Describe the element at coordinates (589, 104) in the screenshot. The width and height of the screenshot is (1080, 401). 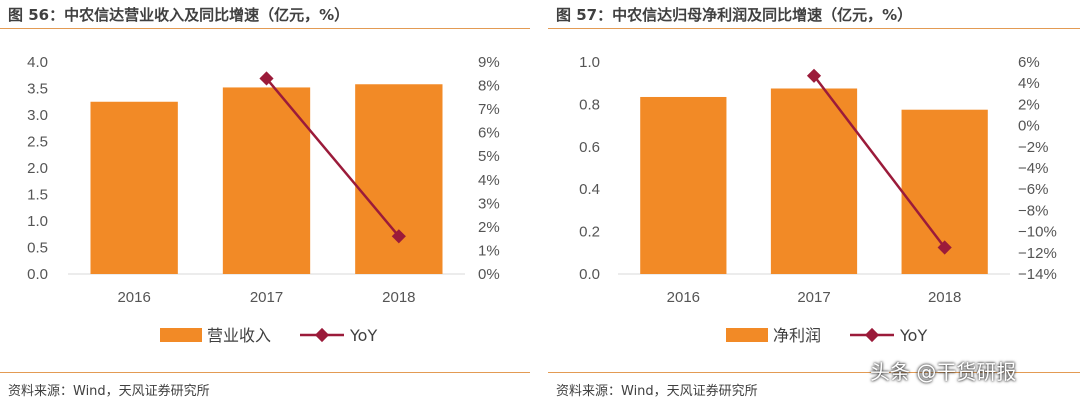
I see `y-left-tick-label: 0.8` at that location.